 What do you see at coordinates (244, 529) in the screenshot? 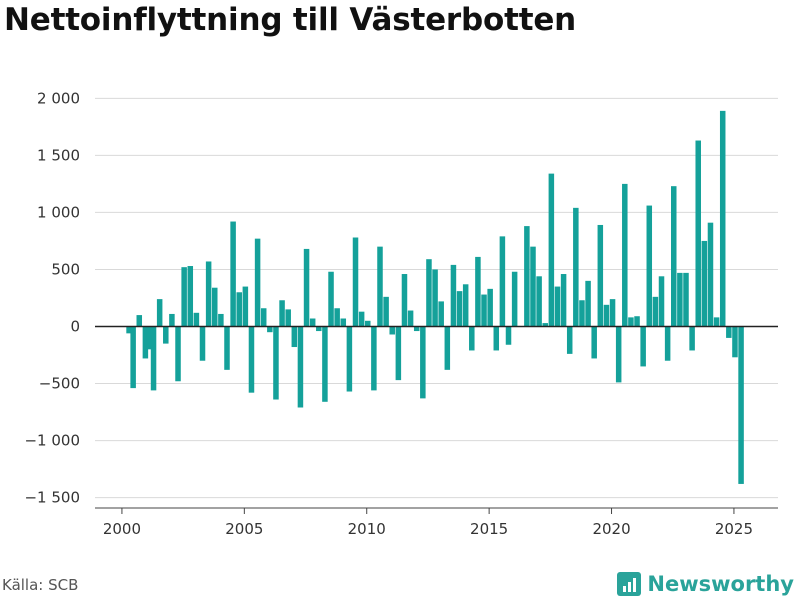
I see `x-tick-label: 2005` at bounding box center [244, 529].